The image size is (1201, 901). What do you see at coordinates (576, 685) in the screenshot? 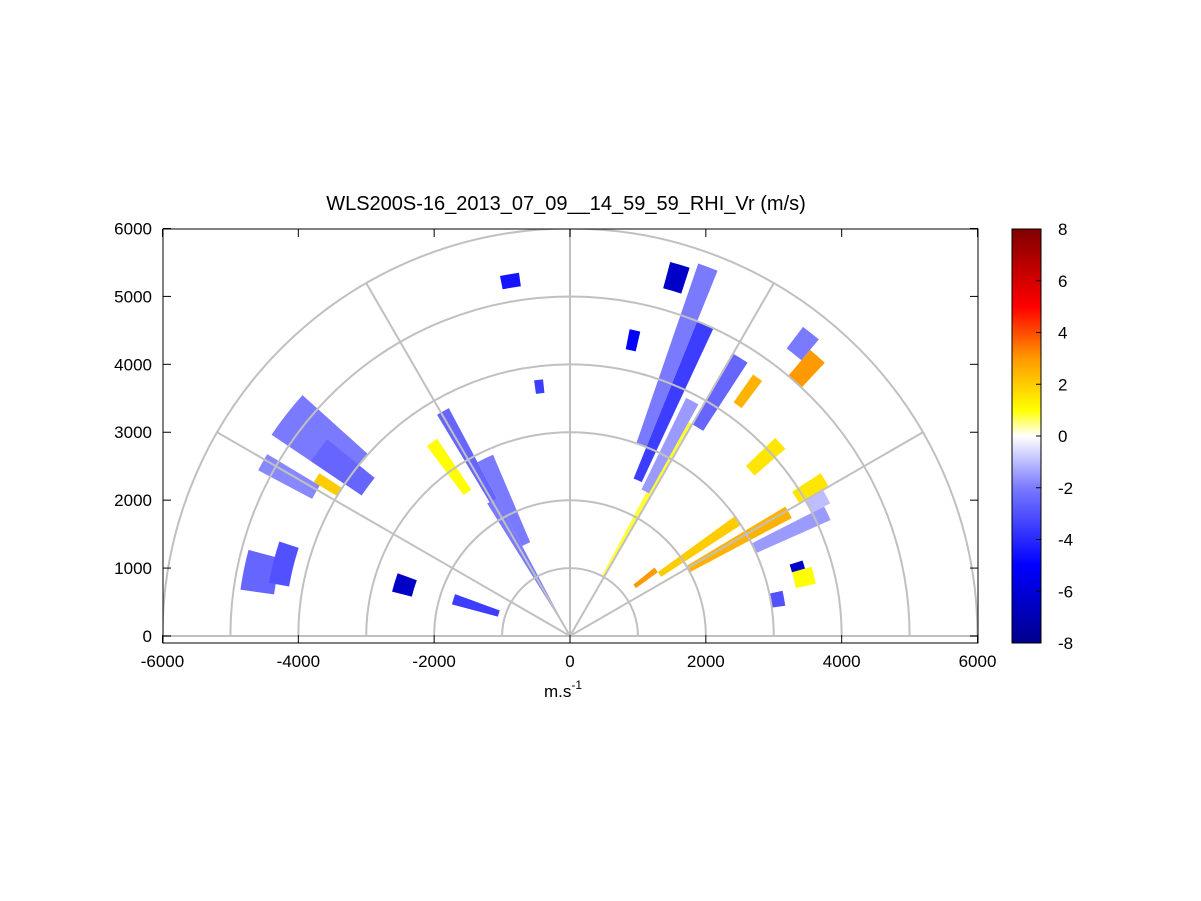
I see `x-axis-label-superscript: -1` at bounding box center [576, 685].